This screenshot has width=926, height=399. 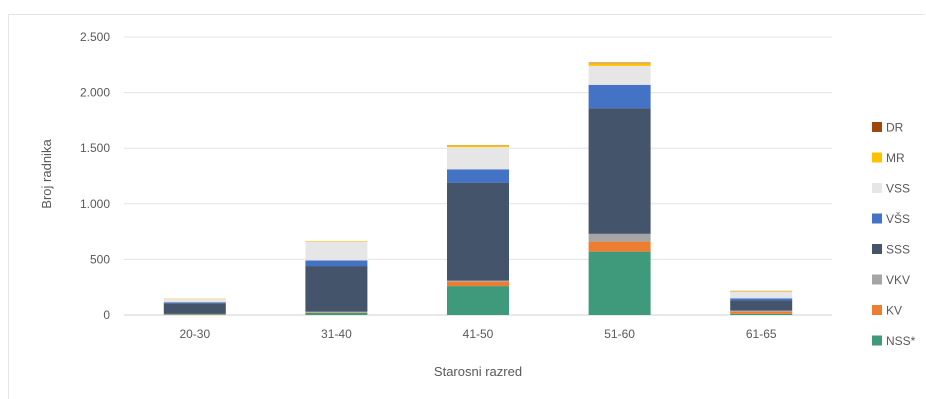 I want to click on legend-item: VŠS, so click(x=891, y=218).